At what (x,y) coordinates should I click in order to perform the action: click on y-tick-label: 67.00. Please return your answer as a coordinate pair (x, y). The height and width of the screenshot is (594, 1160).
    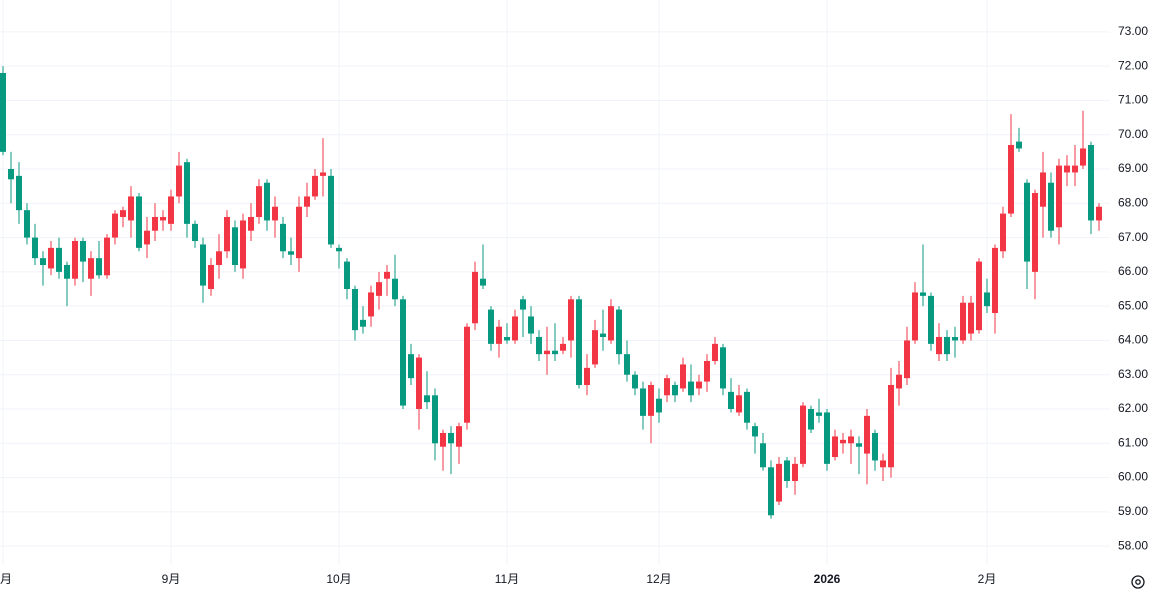
    Looking at the image, I should click on (1133, 237).